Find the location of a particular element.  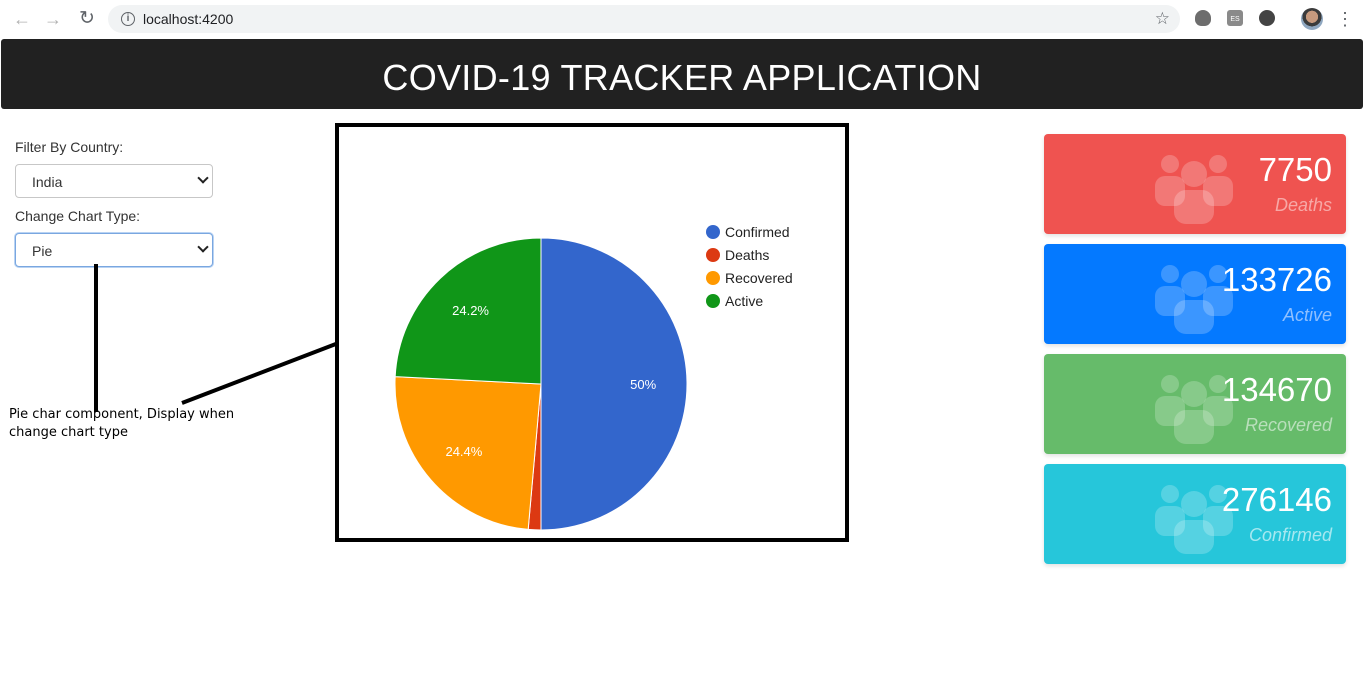

bookmark-star-icon: ☆ is located at coordinates (1162, 18).